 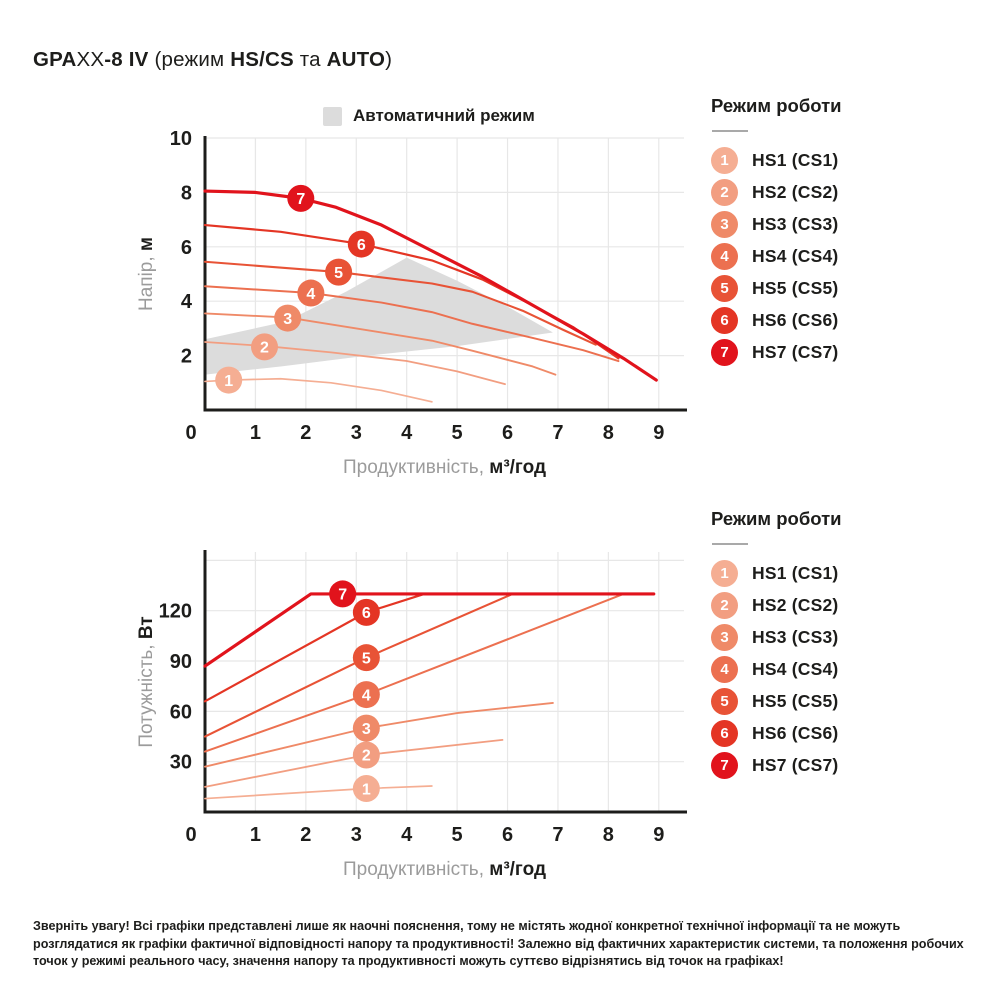 What do you see at coordinates (724, 352) in the screenshot?
I see `mode-number-badge: 7` at bounding box center [724, 352].